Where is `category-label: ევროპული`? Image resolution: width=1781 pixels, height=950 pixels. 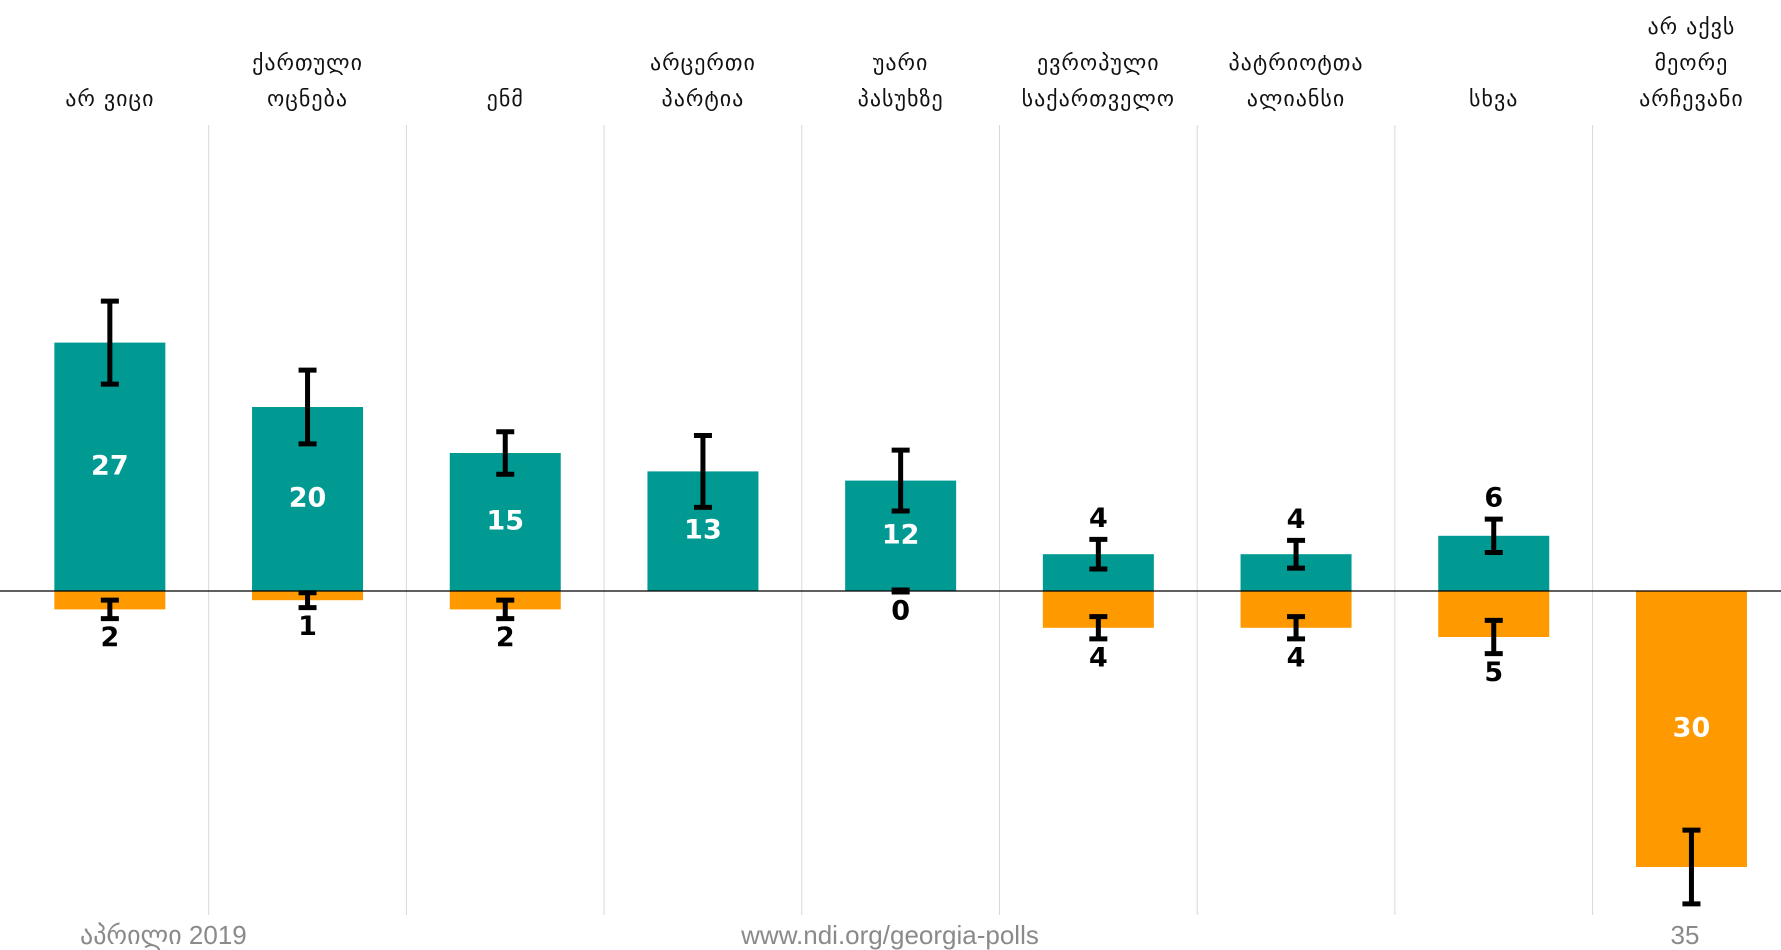 category-label: ევროპული is located at coordinates (1098, 63).